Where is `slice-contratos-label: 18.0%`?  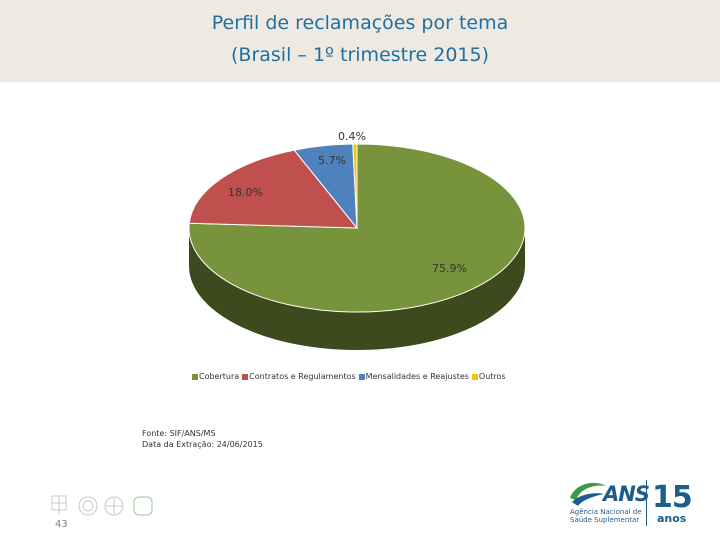 slice-contratos-label: 18.0% is located at coordinates (245, 192).